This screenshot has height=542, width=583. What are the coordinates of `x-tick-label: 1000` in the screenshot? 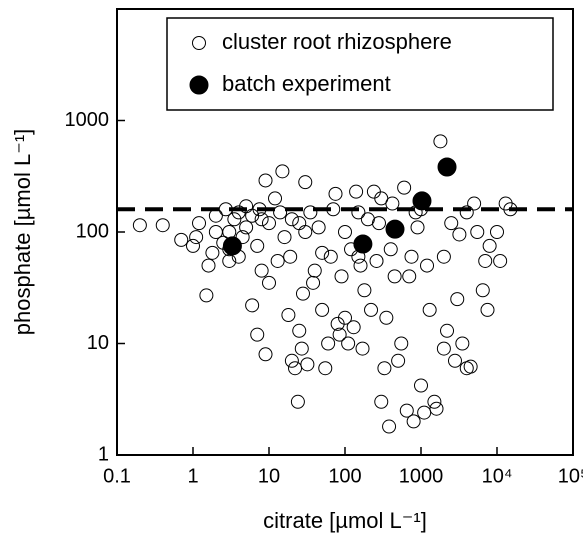 It's located at (421, 476).